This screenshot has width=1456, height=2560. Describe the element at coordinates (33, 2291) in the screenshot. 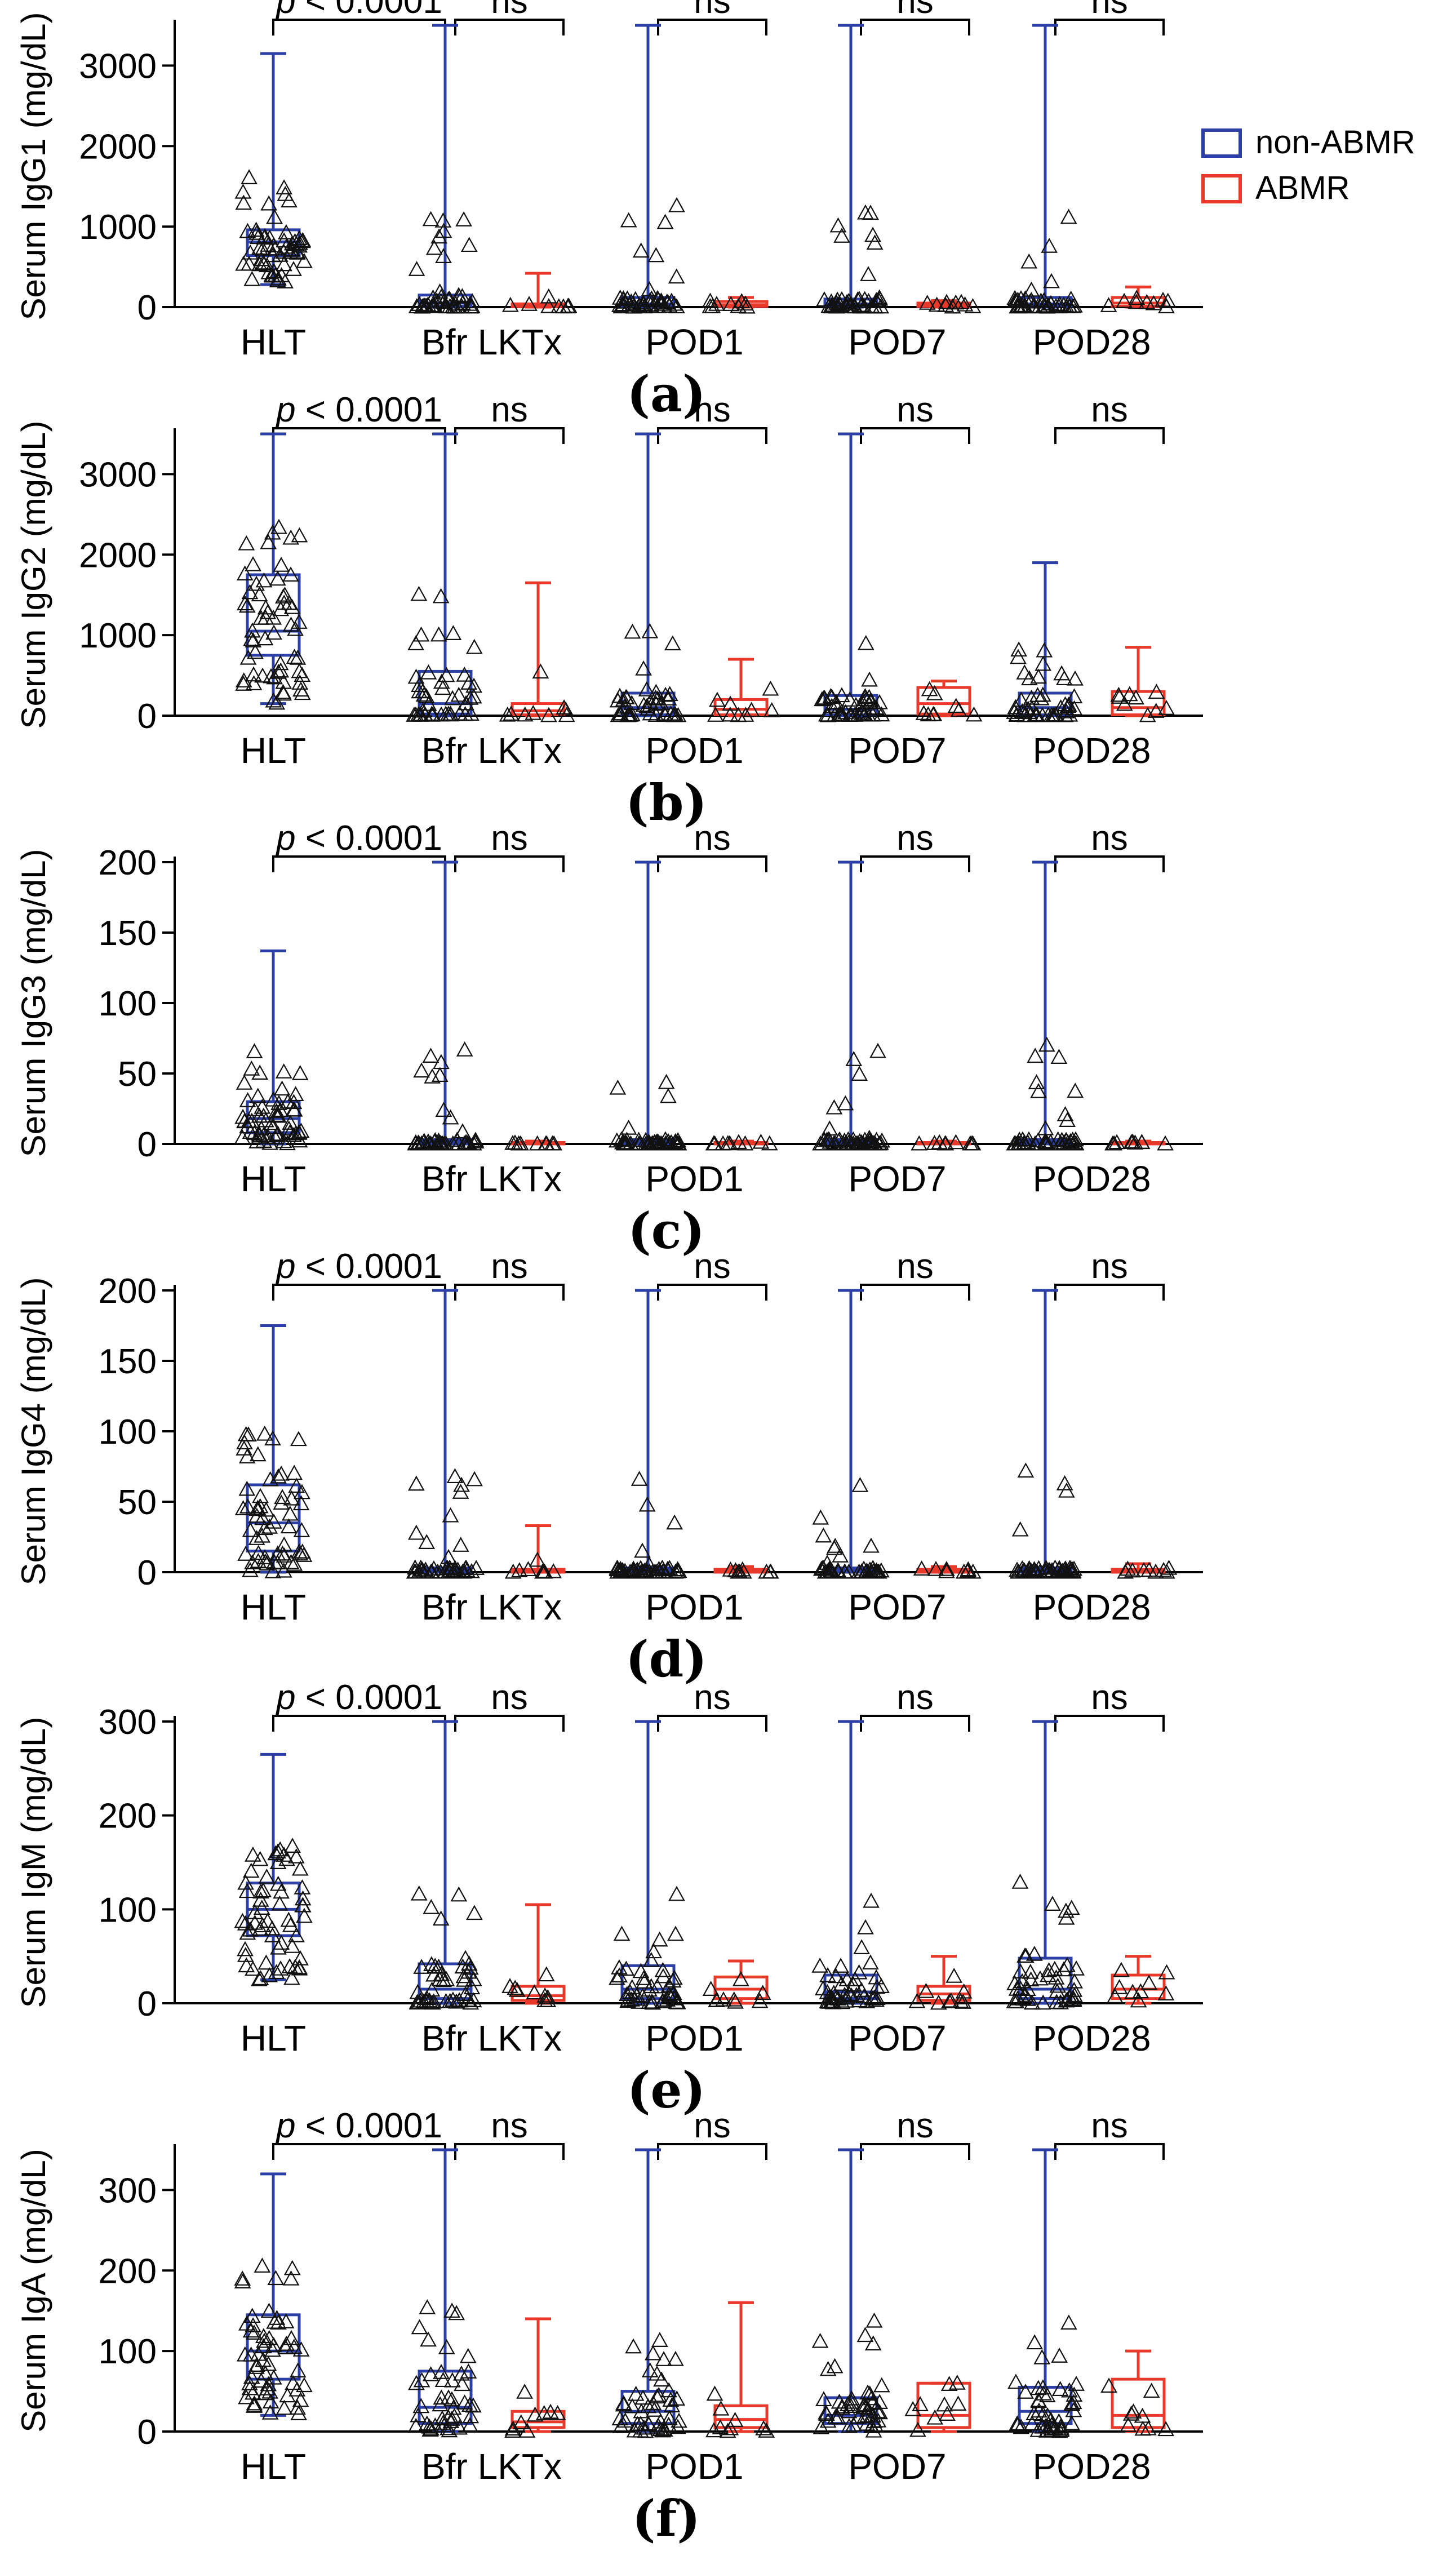

I see `y-axis-label: Serum IgA (mg/dL)` at that location.